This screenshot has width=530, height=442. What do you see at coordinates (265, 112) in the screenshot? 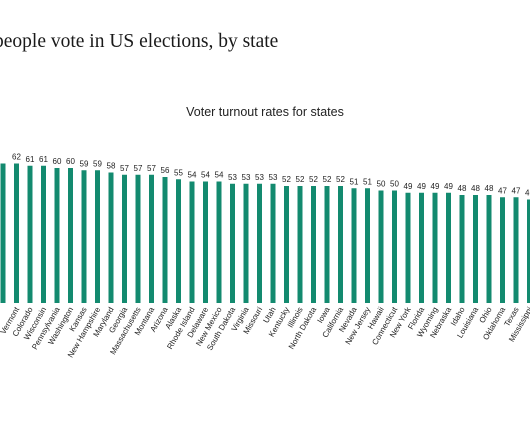
I see `chart-title: Voter turnout rates for states` at bounding box center [265, 112].